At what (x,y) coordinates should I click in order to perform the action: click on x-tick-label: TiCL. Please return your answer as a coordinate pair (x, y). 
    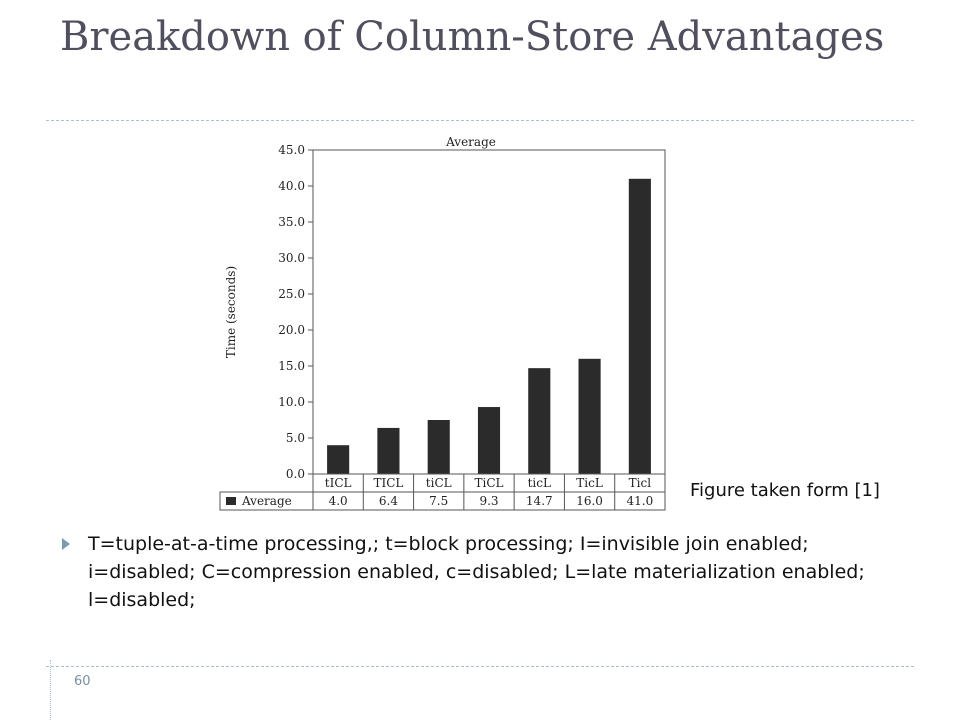
    Looking at the image, I should click on (489, 483).